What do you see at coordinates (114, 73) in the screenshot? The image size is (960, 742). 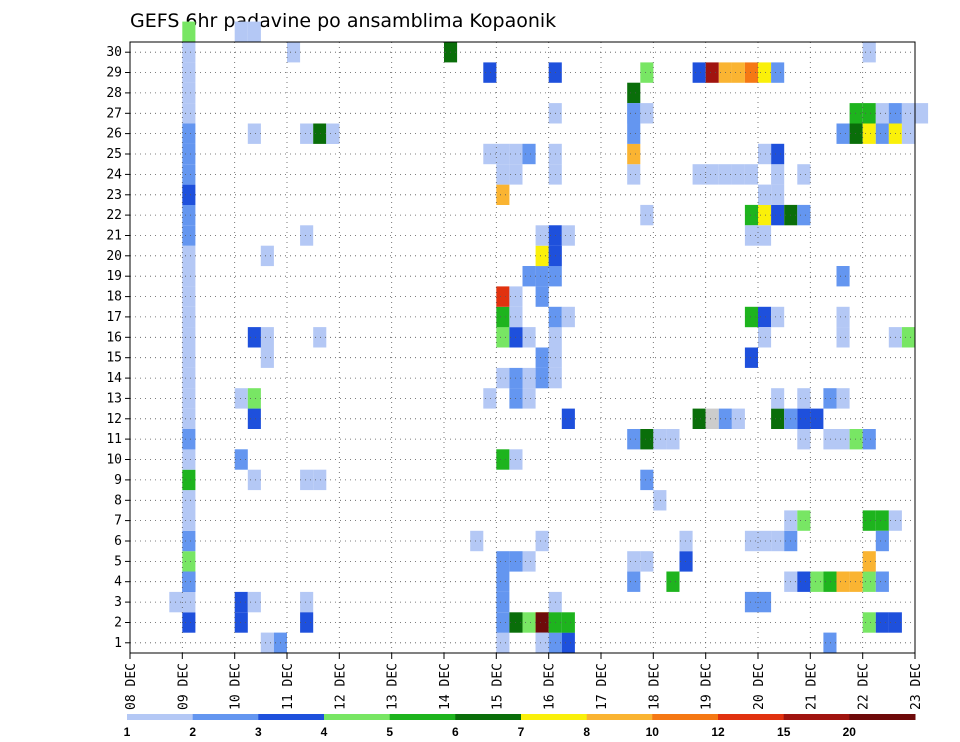 I see `y-tick-label: 29` at bounding box center [114, 73].